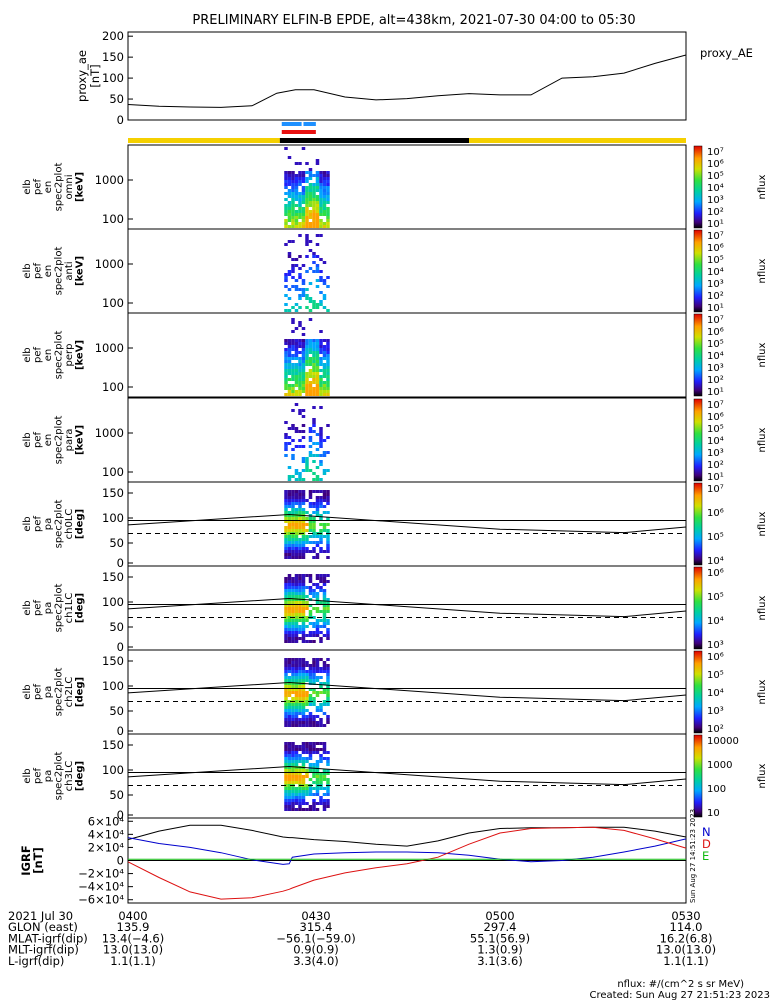 The width and height of the screenshot is (775, 1000). Describe the element at coordinates (762, 523) in the screenshot. I see `ch0LC-cbar-label: nflux` at that location.